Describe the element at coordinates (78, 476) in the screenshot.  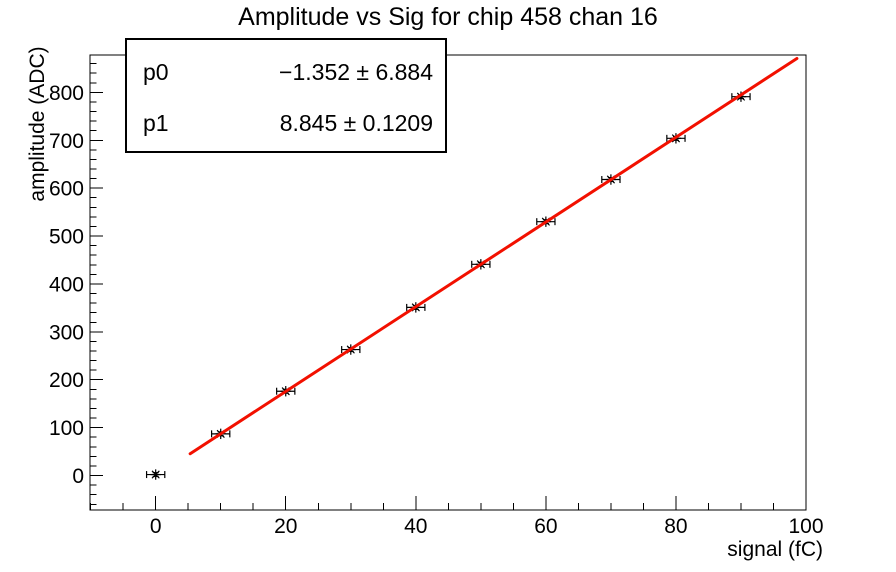
I see `y-tick-label: 0` at that location.